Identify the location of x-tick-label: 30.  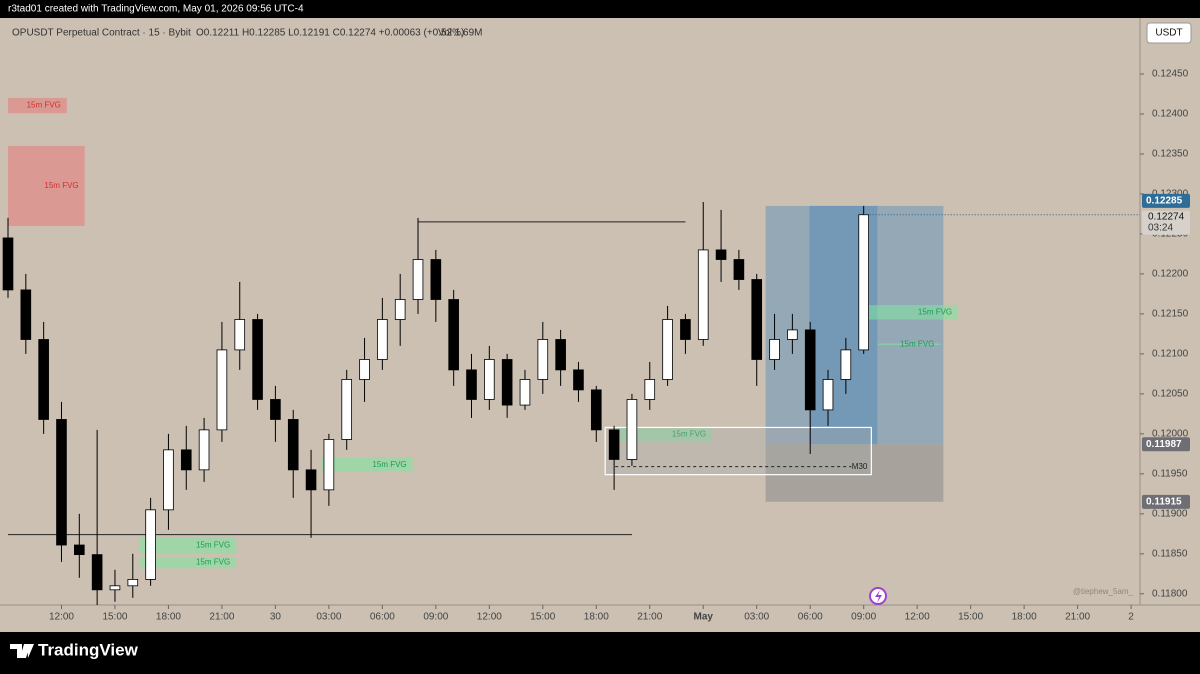
(276, 617).